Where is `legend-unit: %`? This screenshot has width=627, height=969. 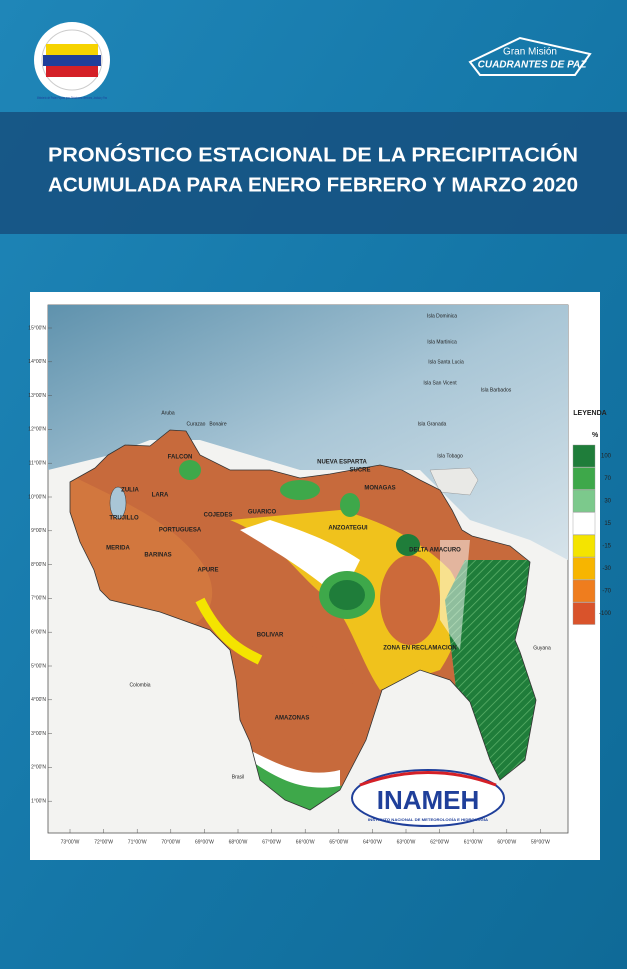
legend-unit: % is located at coordinates (595, 435).